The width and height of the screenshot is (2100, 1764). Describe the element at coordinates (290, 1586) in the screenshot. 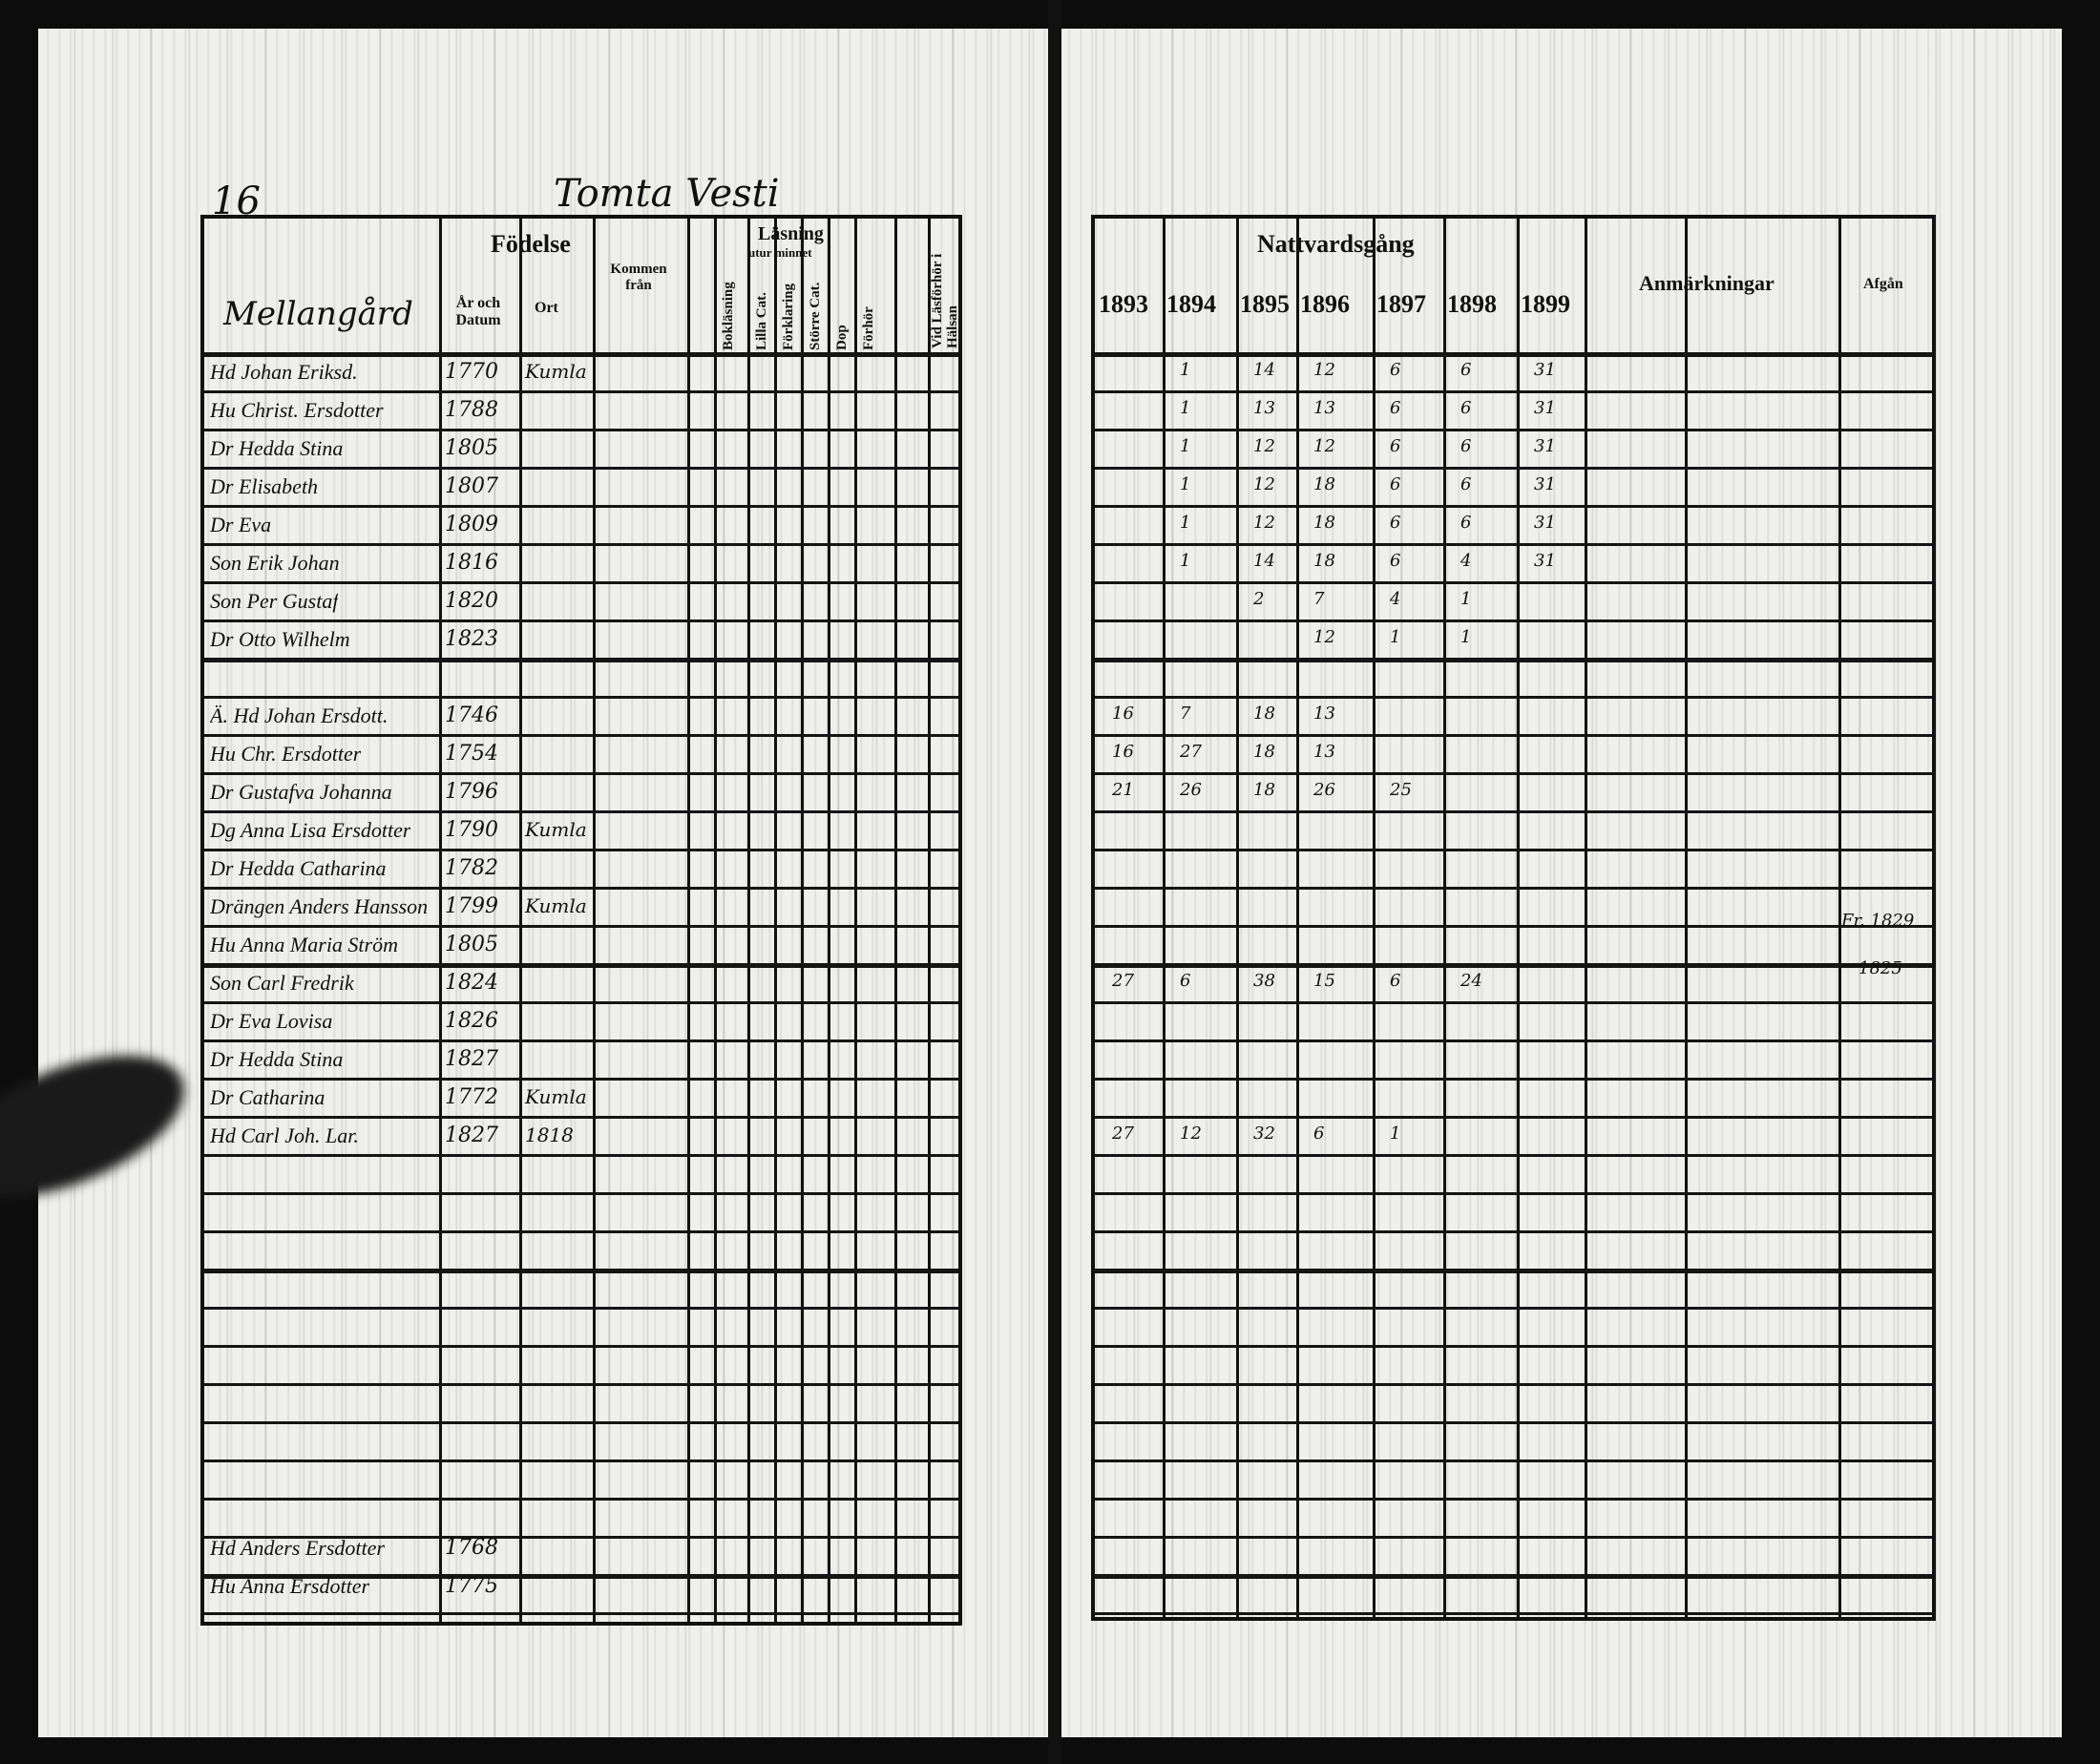

I see `person-name: Hu Anna Ersdotter` at that location.